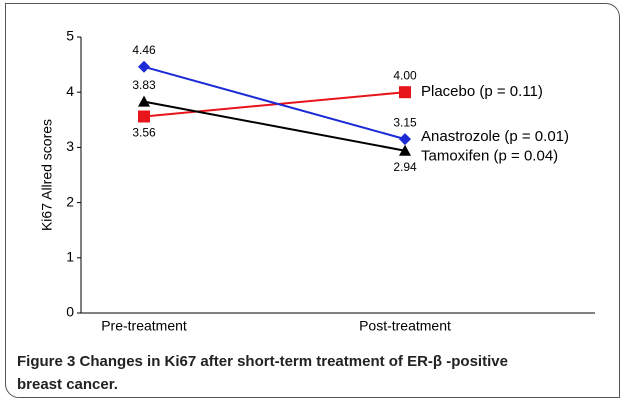 Image resolution: width=627 pixels, height=405 pixels. Describe the element at coordinates (144, 133) in the screenshot. I see `value-label: 3.56` at that location.